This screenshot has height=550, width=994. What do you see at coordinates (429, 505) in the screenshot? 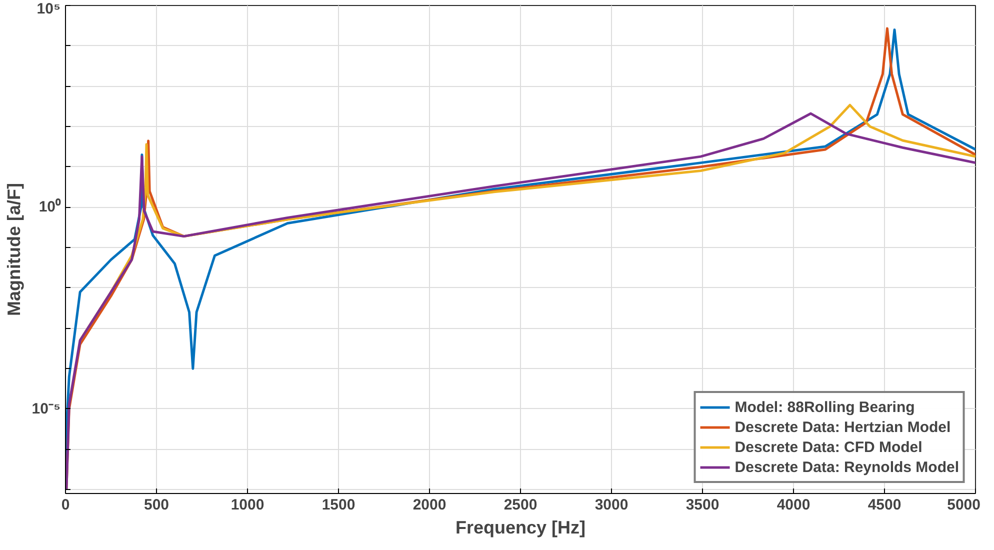
I see `x-tick-label: 2000` at bounding box center [429, 505].